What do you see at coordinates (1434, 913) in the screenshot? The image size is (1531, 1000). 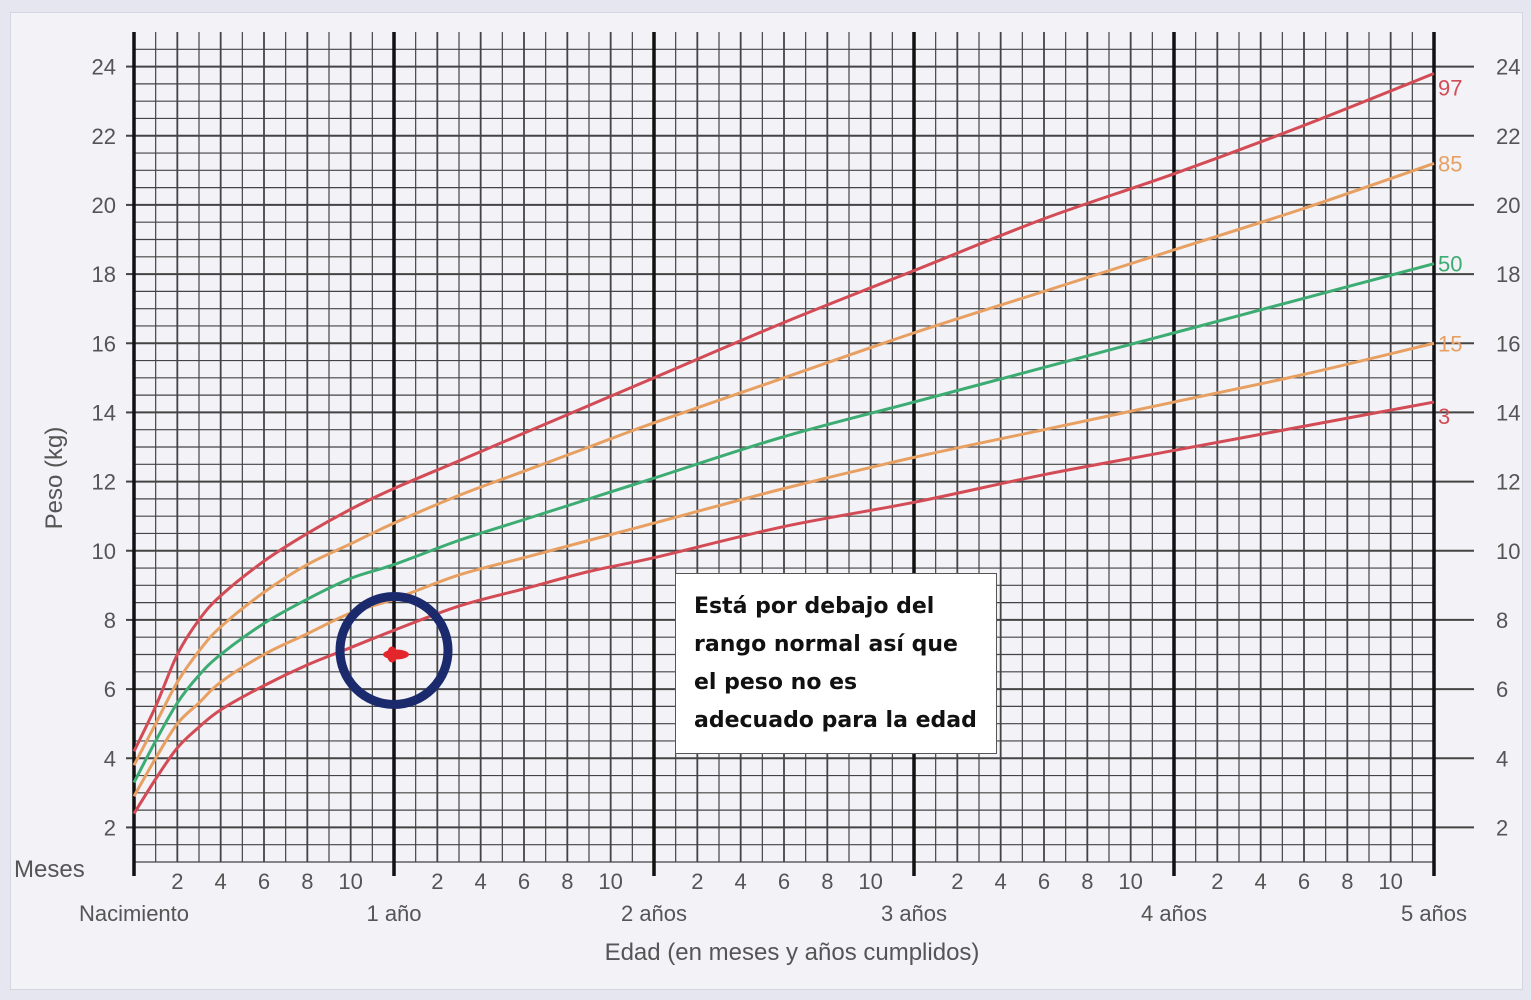 I see `x-year-label: 5 años` at bounding box center [1434, 913].